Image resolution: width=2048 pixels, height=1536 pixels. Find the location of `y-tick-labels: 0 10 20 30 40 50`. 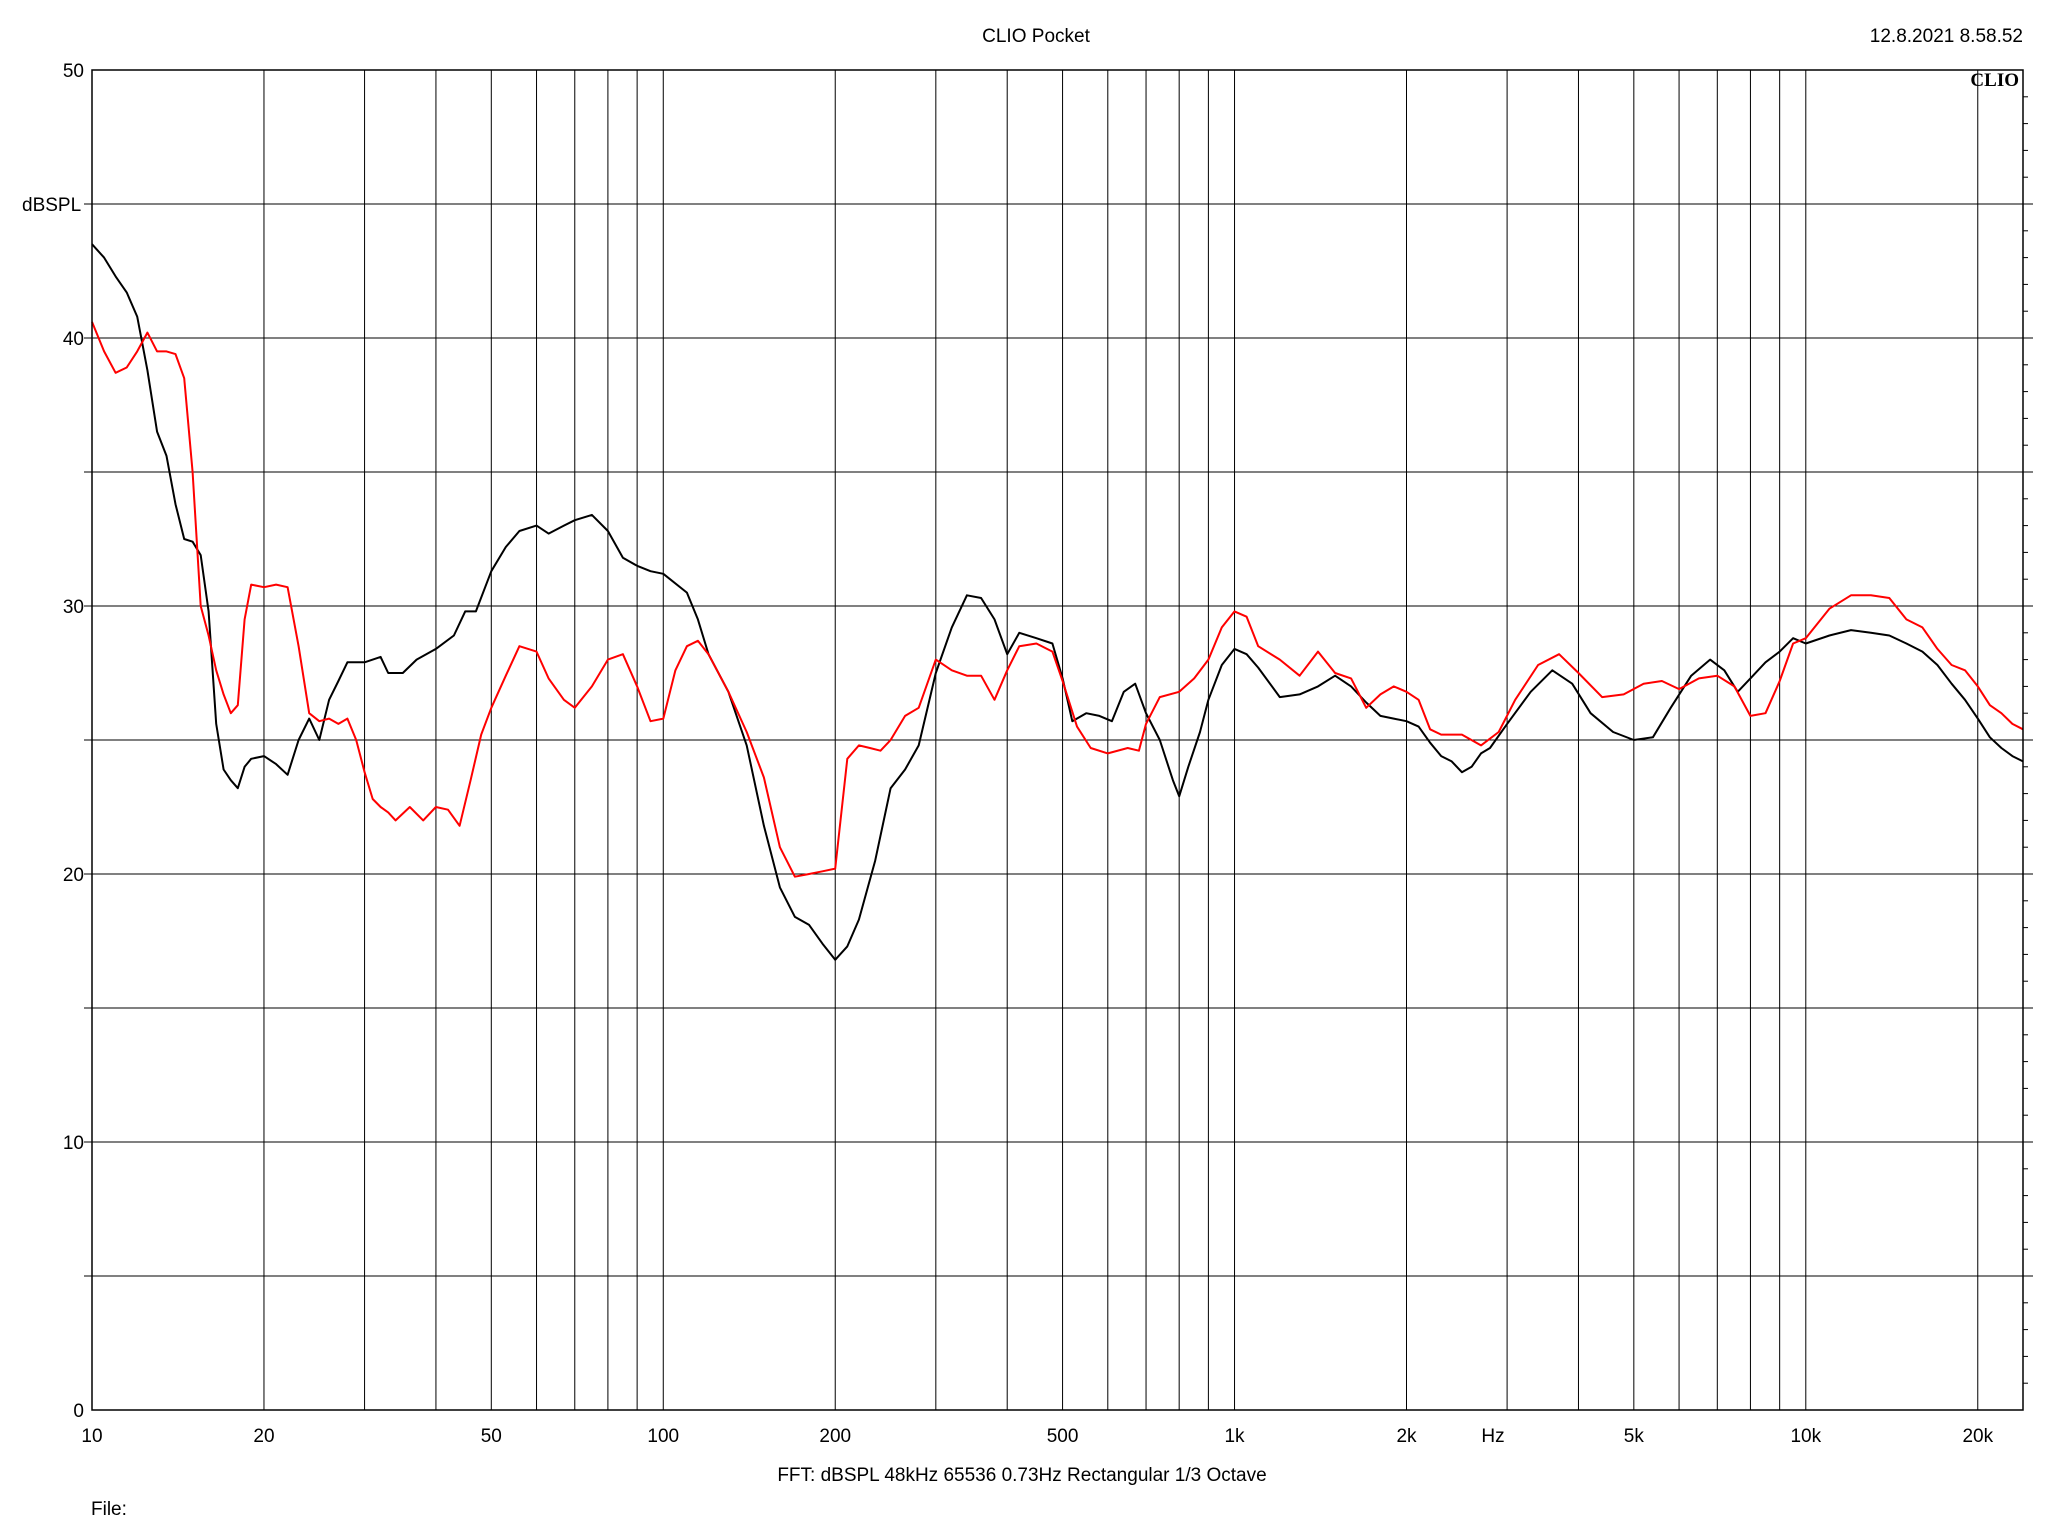

y-tick-labels: 0 10 20 30 40 50 is located at coordinates (73, 741).